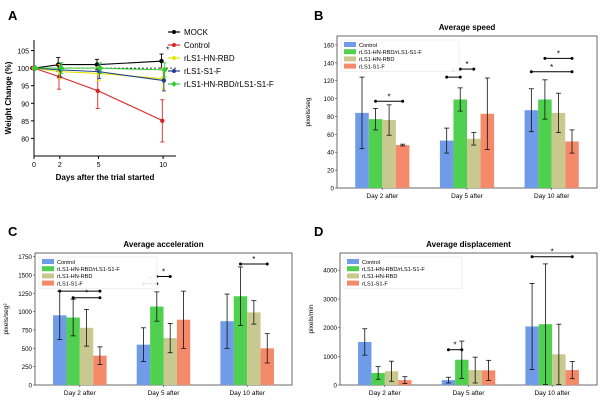  I want to click on panel-b-title: Average speed, so click(467, 27).